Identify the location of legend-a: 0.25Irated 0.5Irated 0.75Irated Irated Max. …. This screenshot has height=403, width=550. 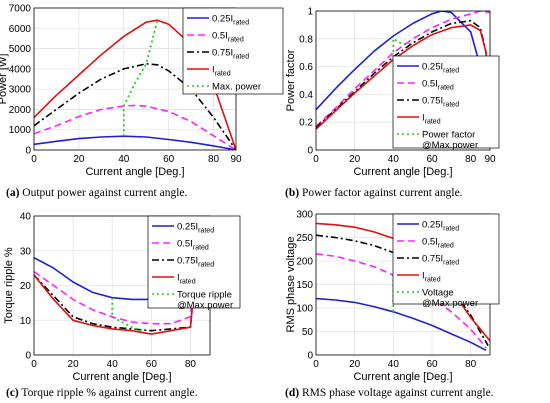
(233, 51).